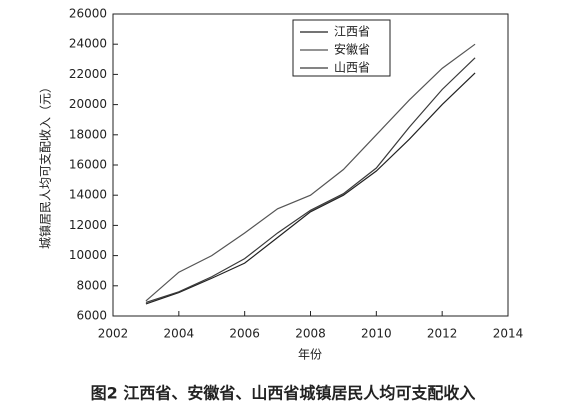  What do you see at coordinates (310, 334) in the screenshot?
I see `x-tick-label: 2008` at bounding box center [310, 334].